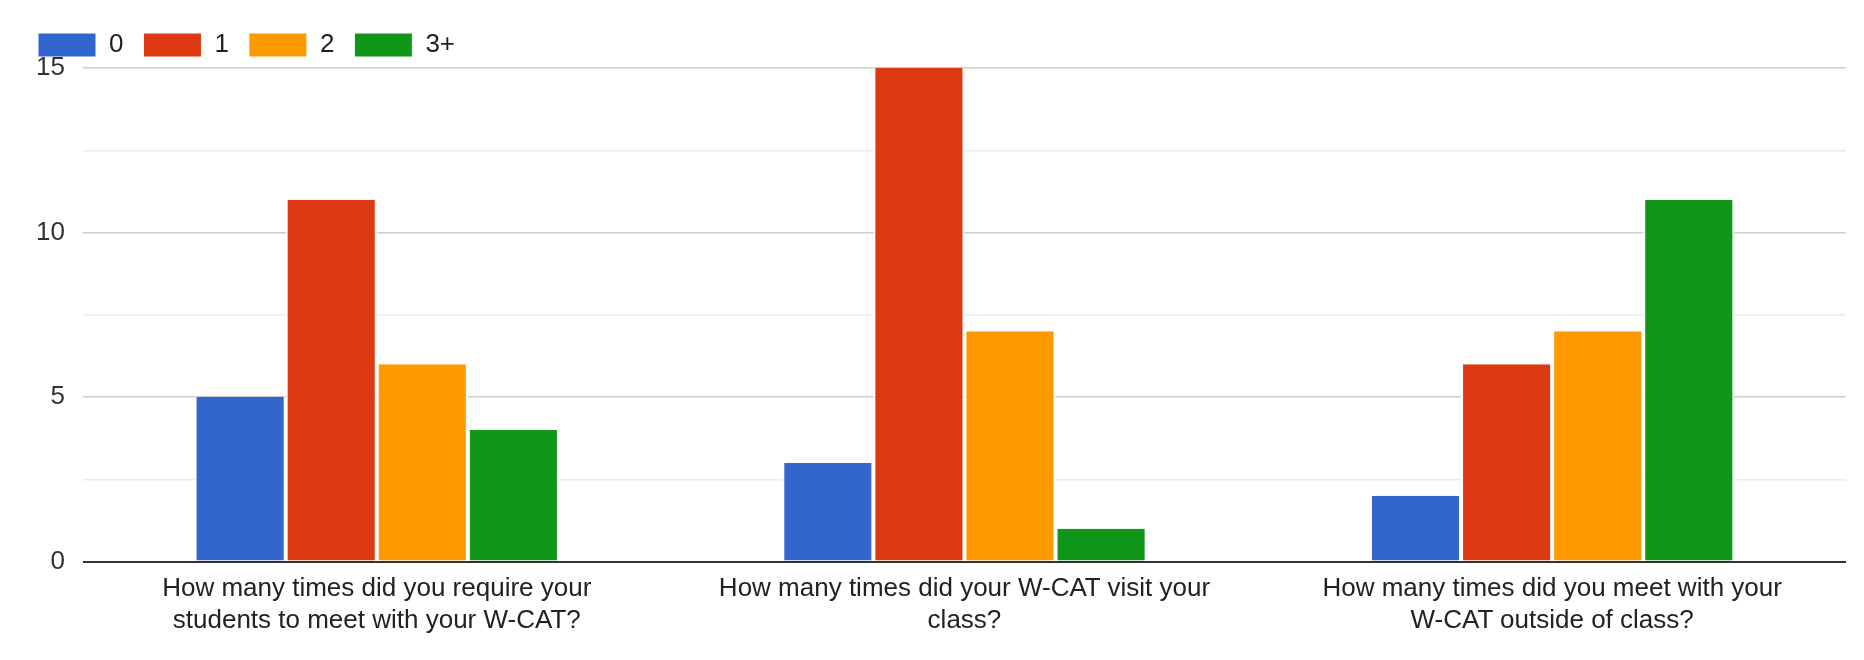  What do you see at coordinates (116, 43) in the screenshot?
I see `legend-label: 0` at bounding box center [116, 43].